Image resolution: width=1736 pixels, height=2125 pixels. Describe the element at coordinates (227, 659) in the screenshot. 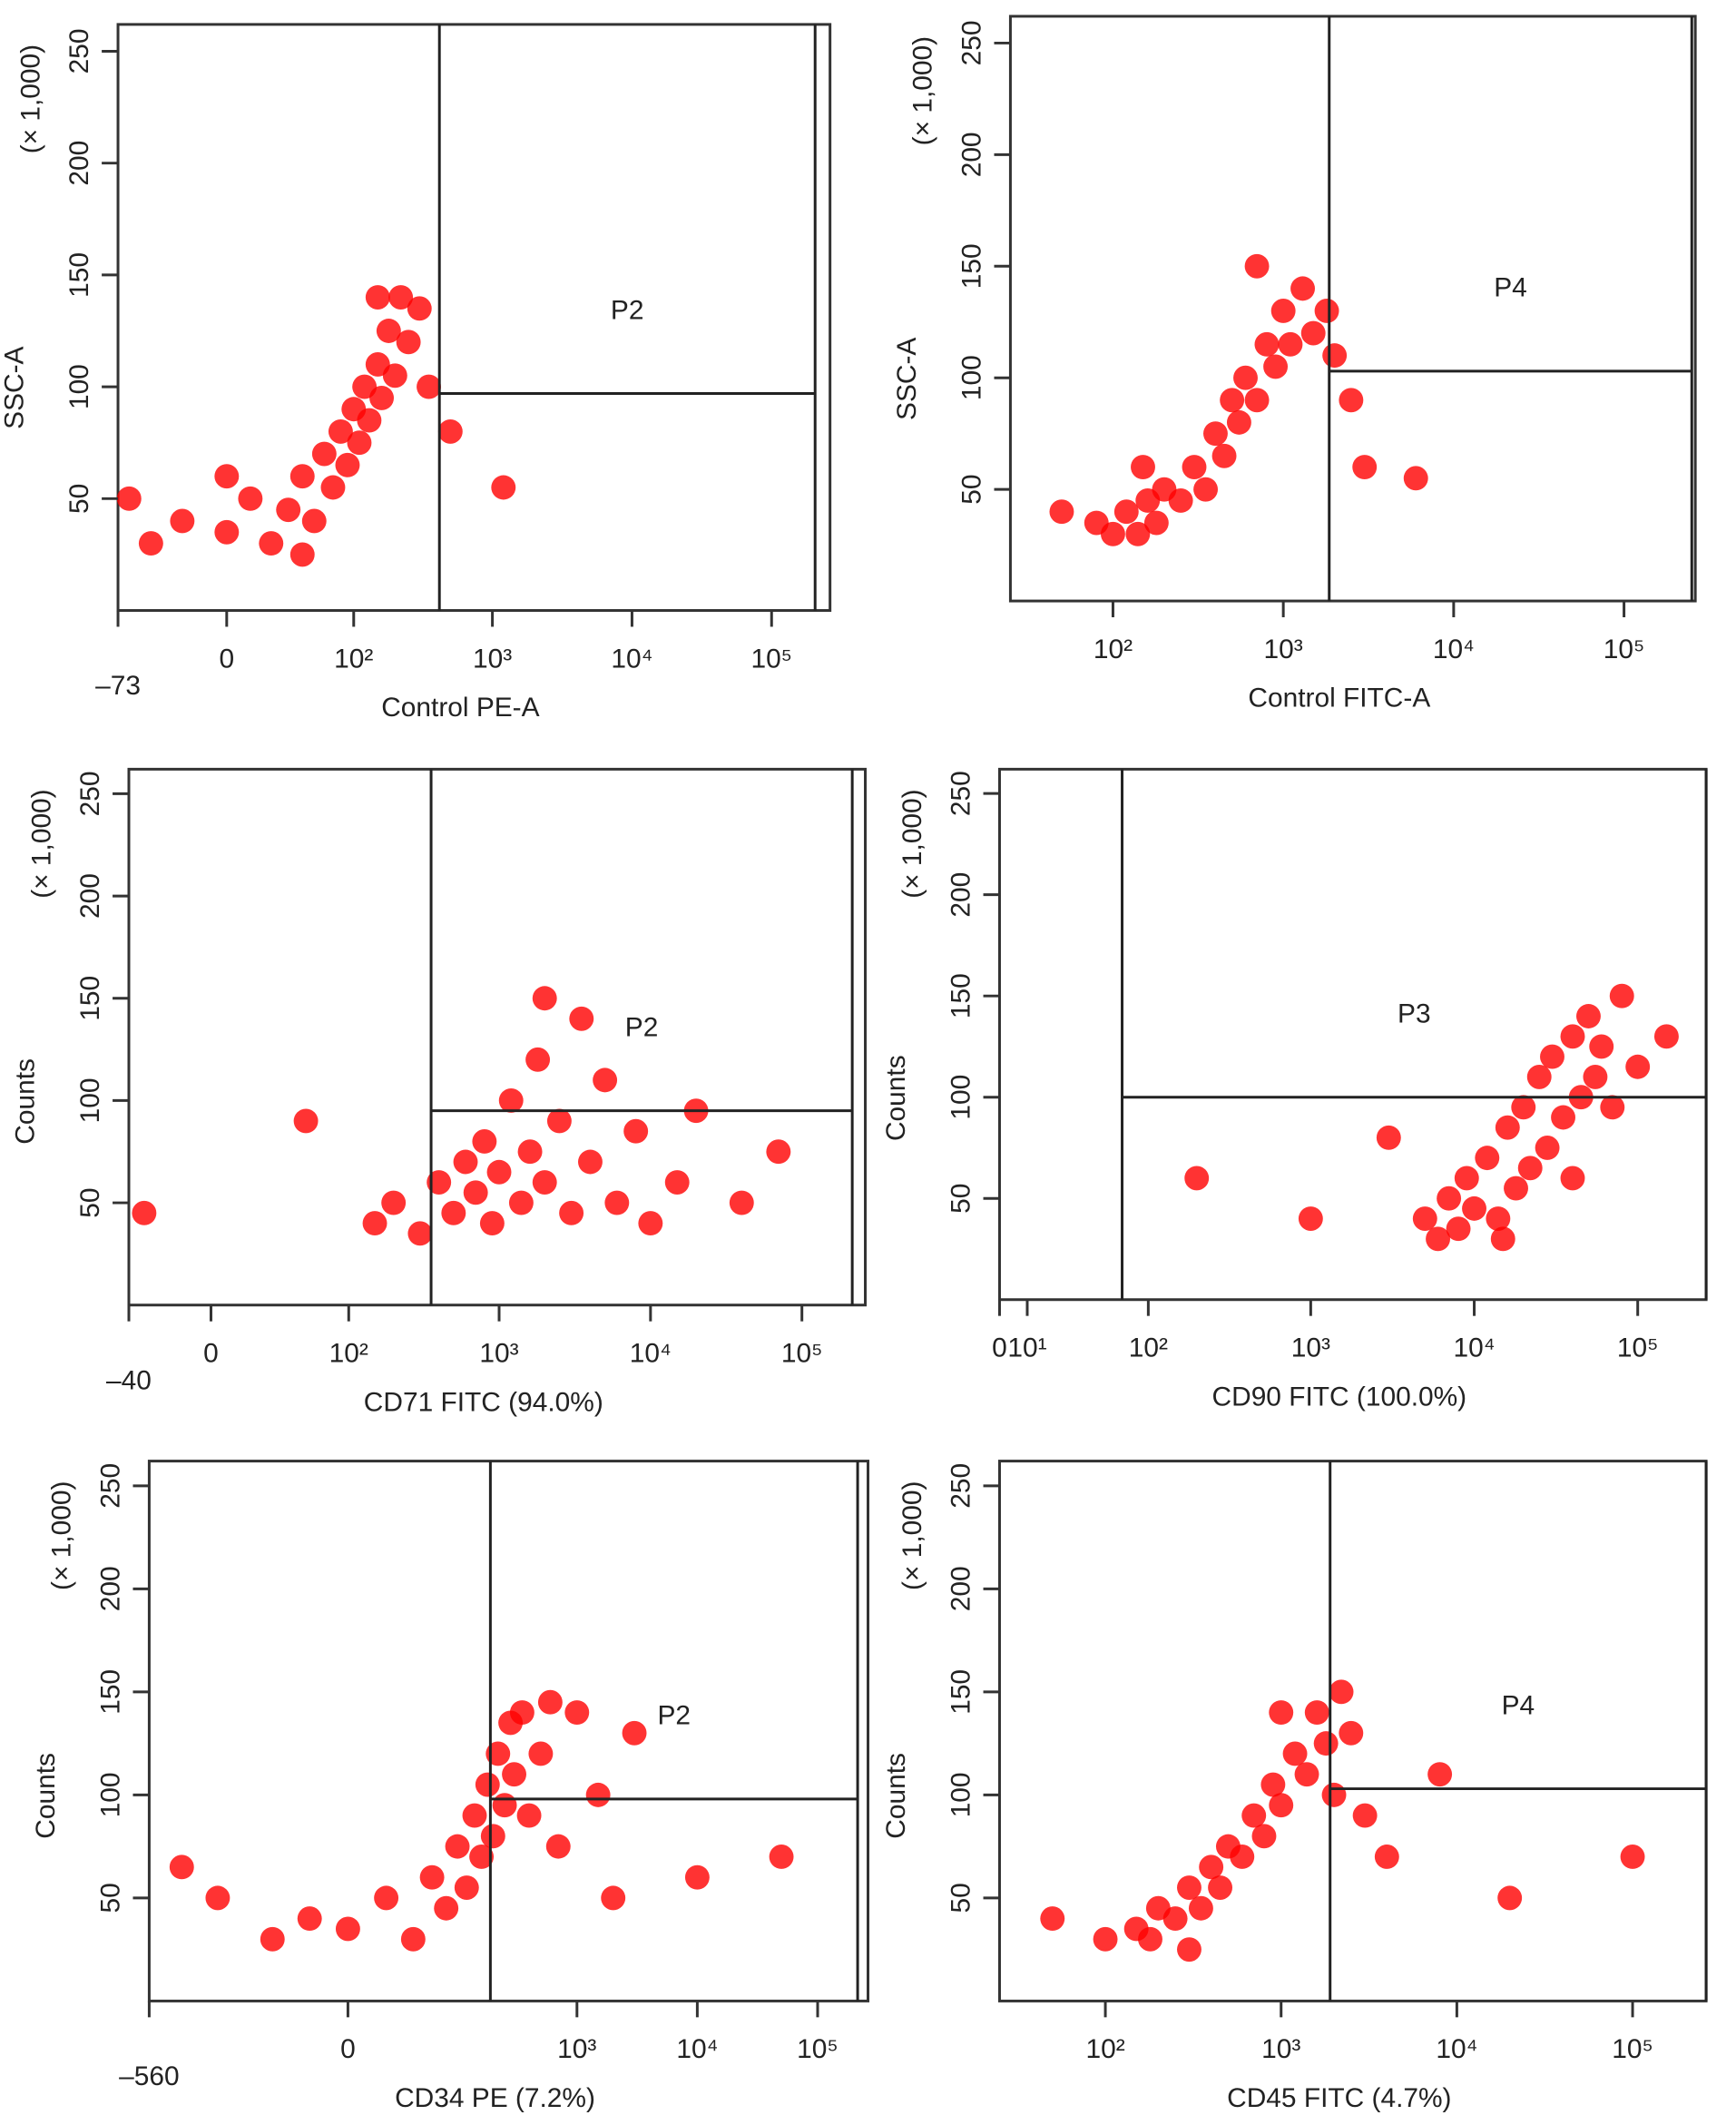

I see `x-tick-label: 0` at that location.